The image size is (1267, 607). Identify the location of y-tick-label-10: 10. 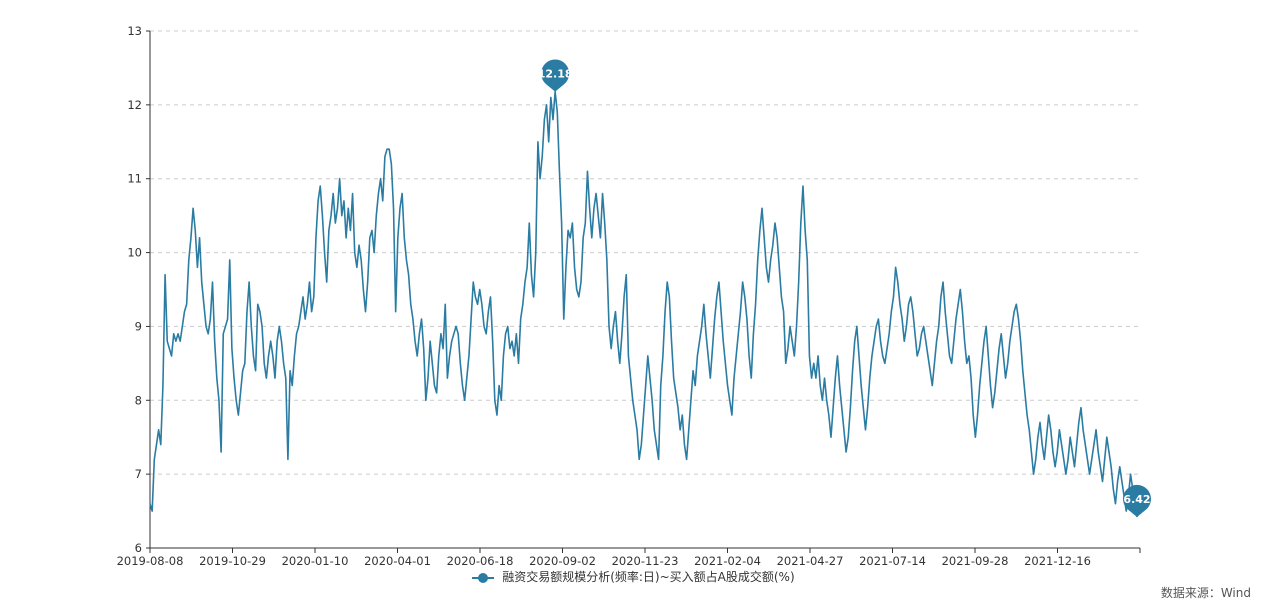
(134, 253).